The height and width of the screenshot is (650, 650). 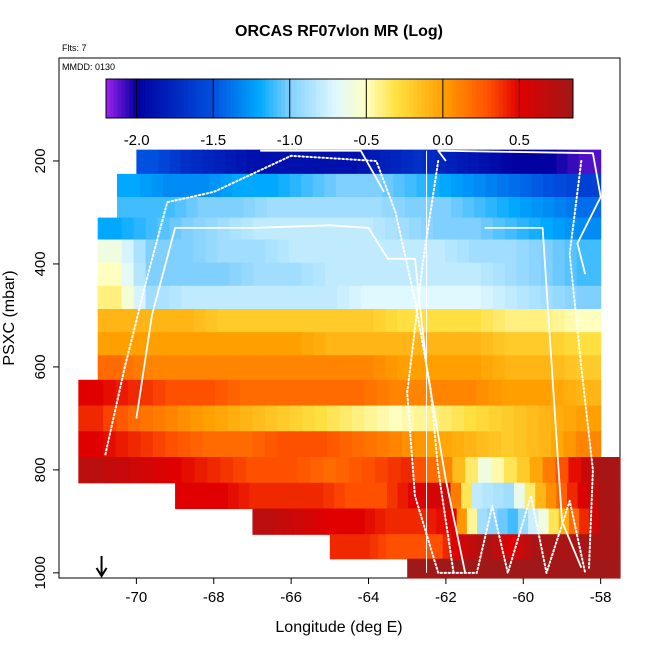 I want to click on colorbar-ticks: -2.0 -1.5 -1.0 -0.5 0.0 0.5, so click(x=327, y=114).